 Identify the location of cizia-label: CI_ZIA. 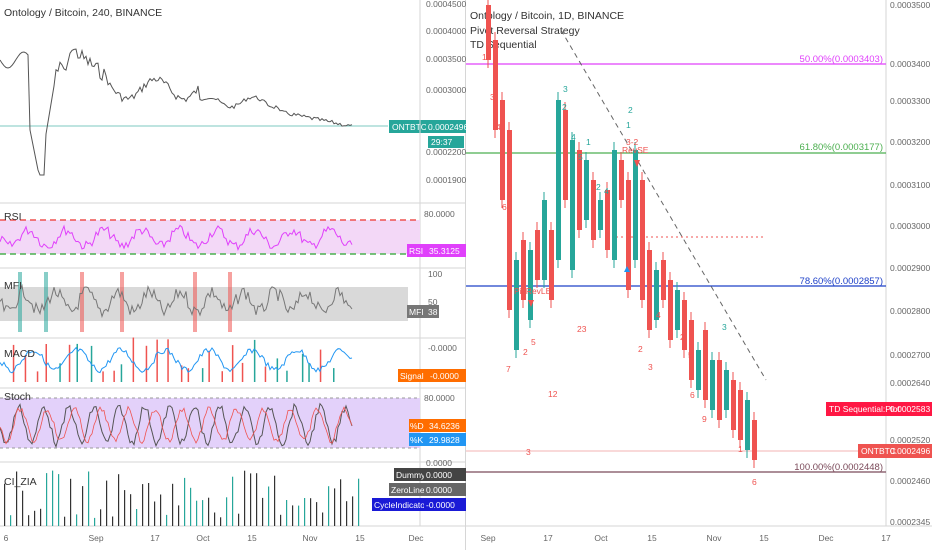
(20, 482).